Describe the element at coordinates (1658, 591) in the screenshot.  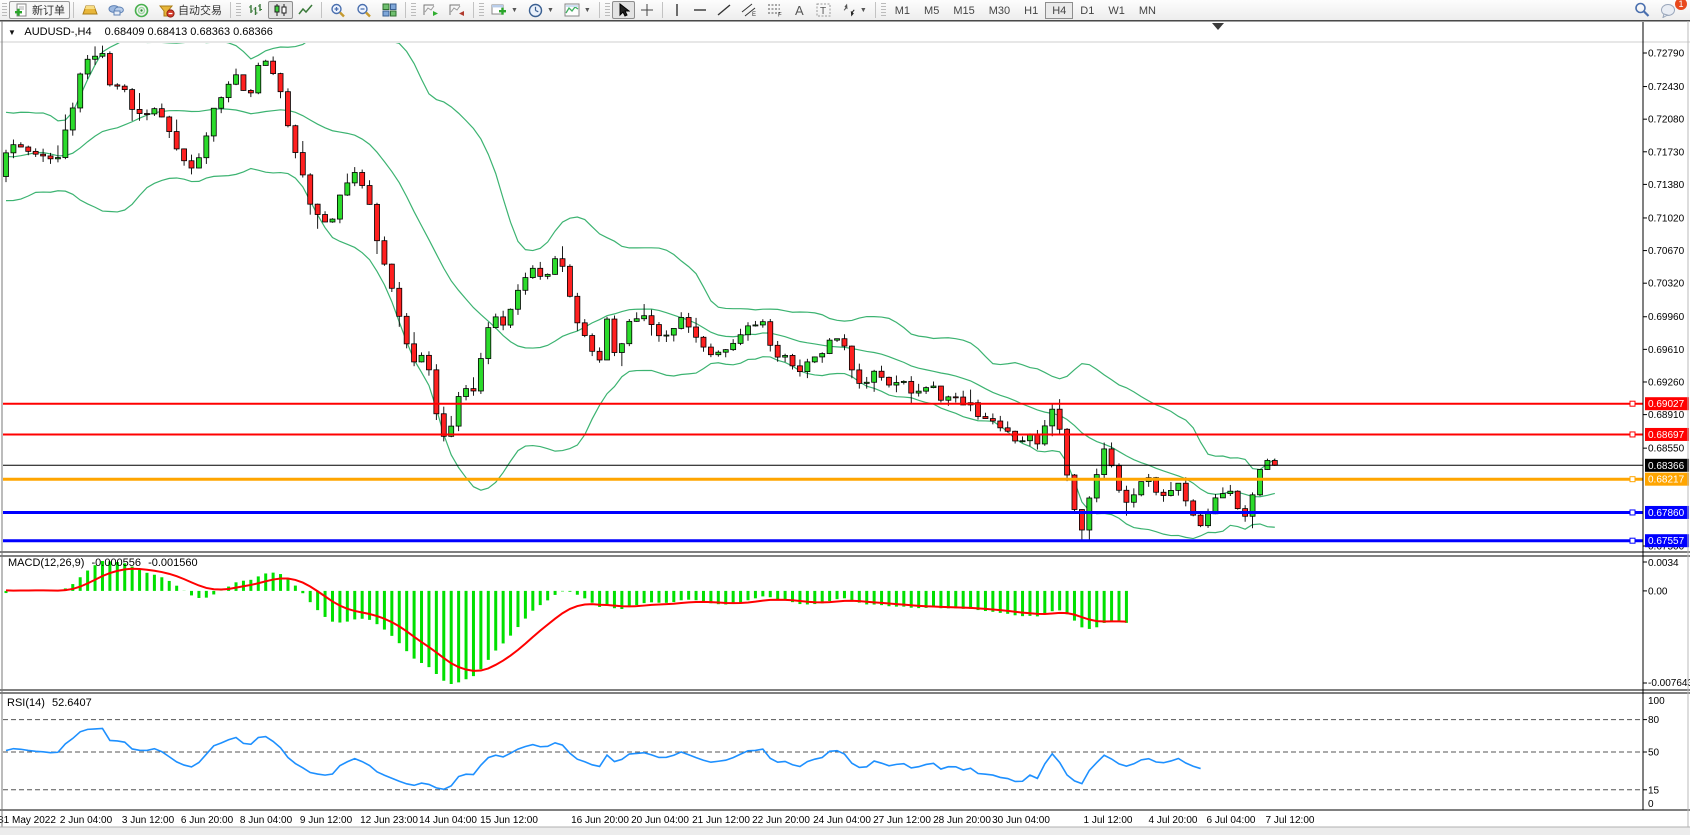
I see `macd-scale-zero: 0.00` at that location.